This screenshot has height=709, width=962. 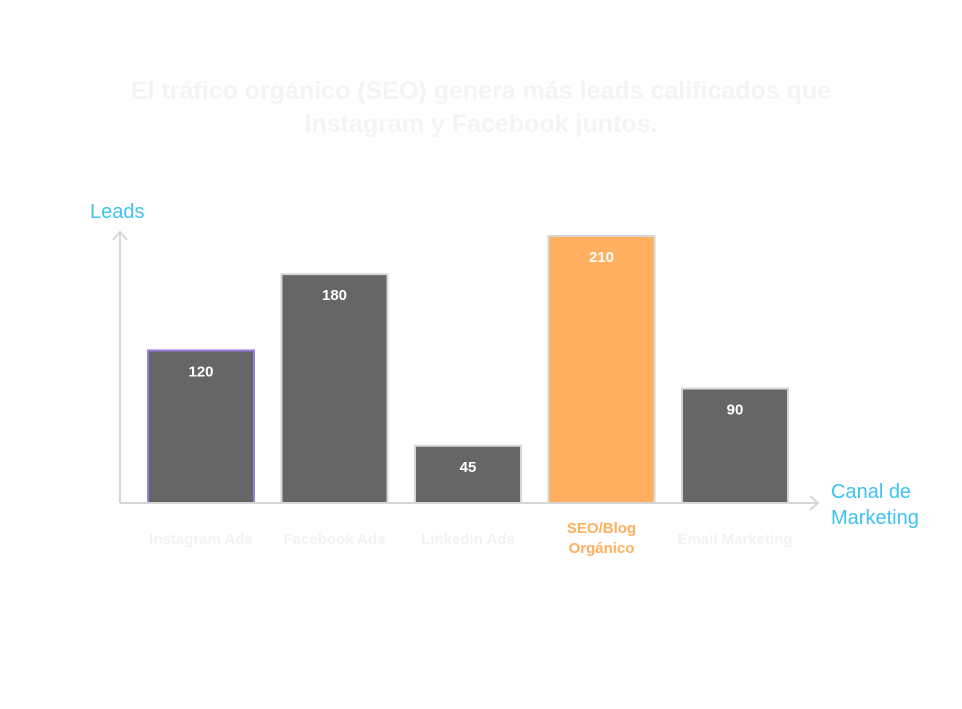 I want to click on category-label-2: LinkedIn Ads, so click(x=468, y=539).